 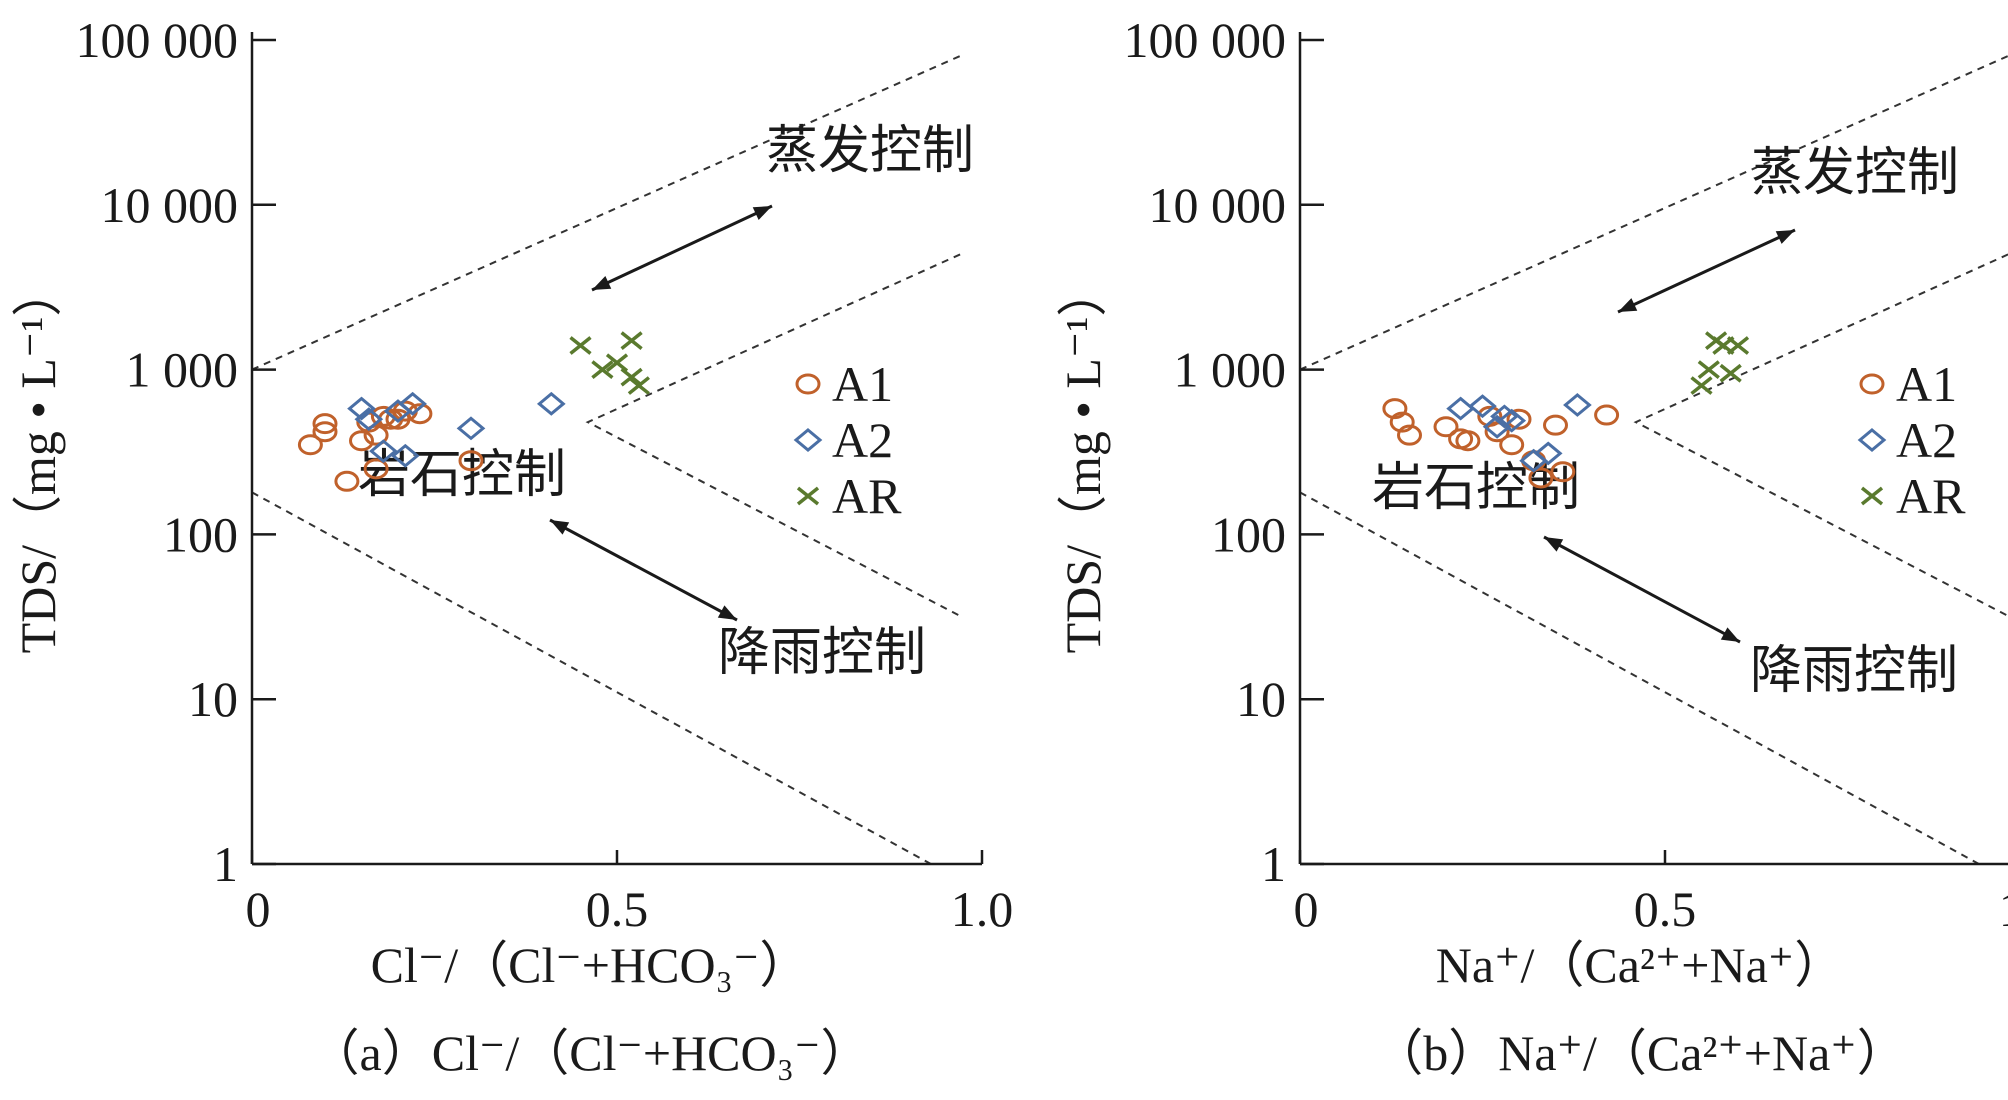 What do you see at coordinates (1820, 435) in the screenshot?
I see `middle-boundary-line` at bounding box center [1820, 435].